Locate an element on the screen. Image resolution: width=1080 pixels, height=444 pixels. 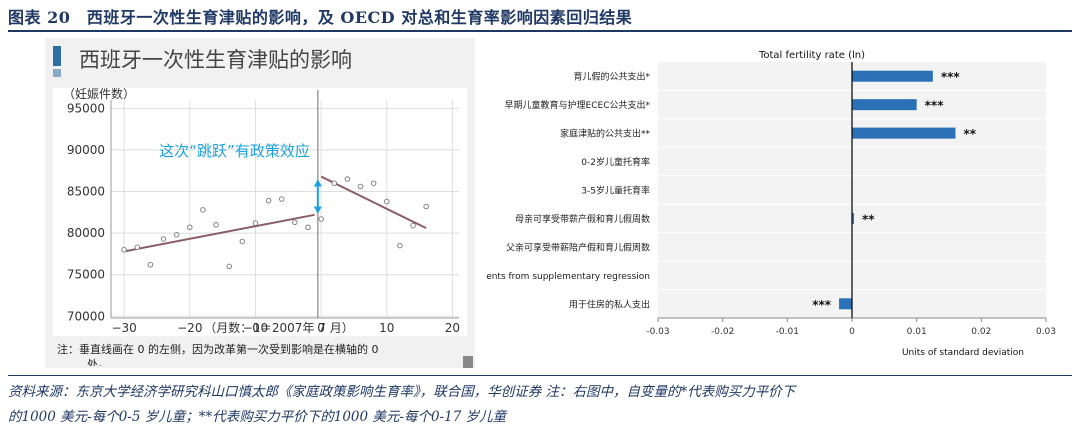
left-chart-note-cont: 处。 is located at coordinates (98, 362).